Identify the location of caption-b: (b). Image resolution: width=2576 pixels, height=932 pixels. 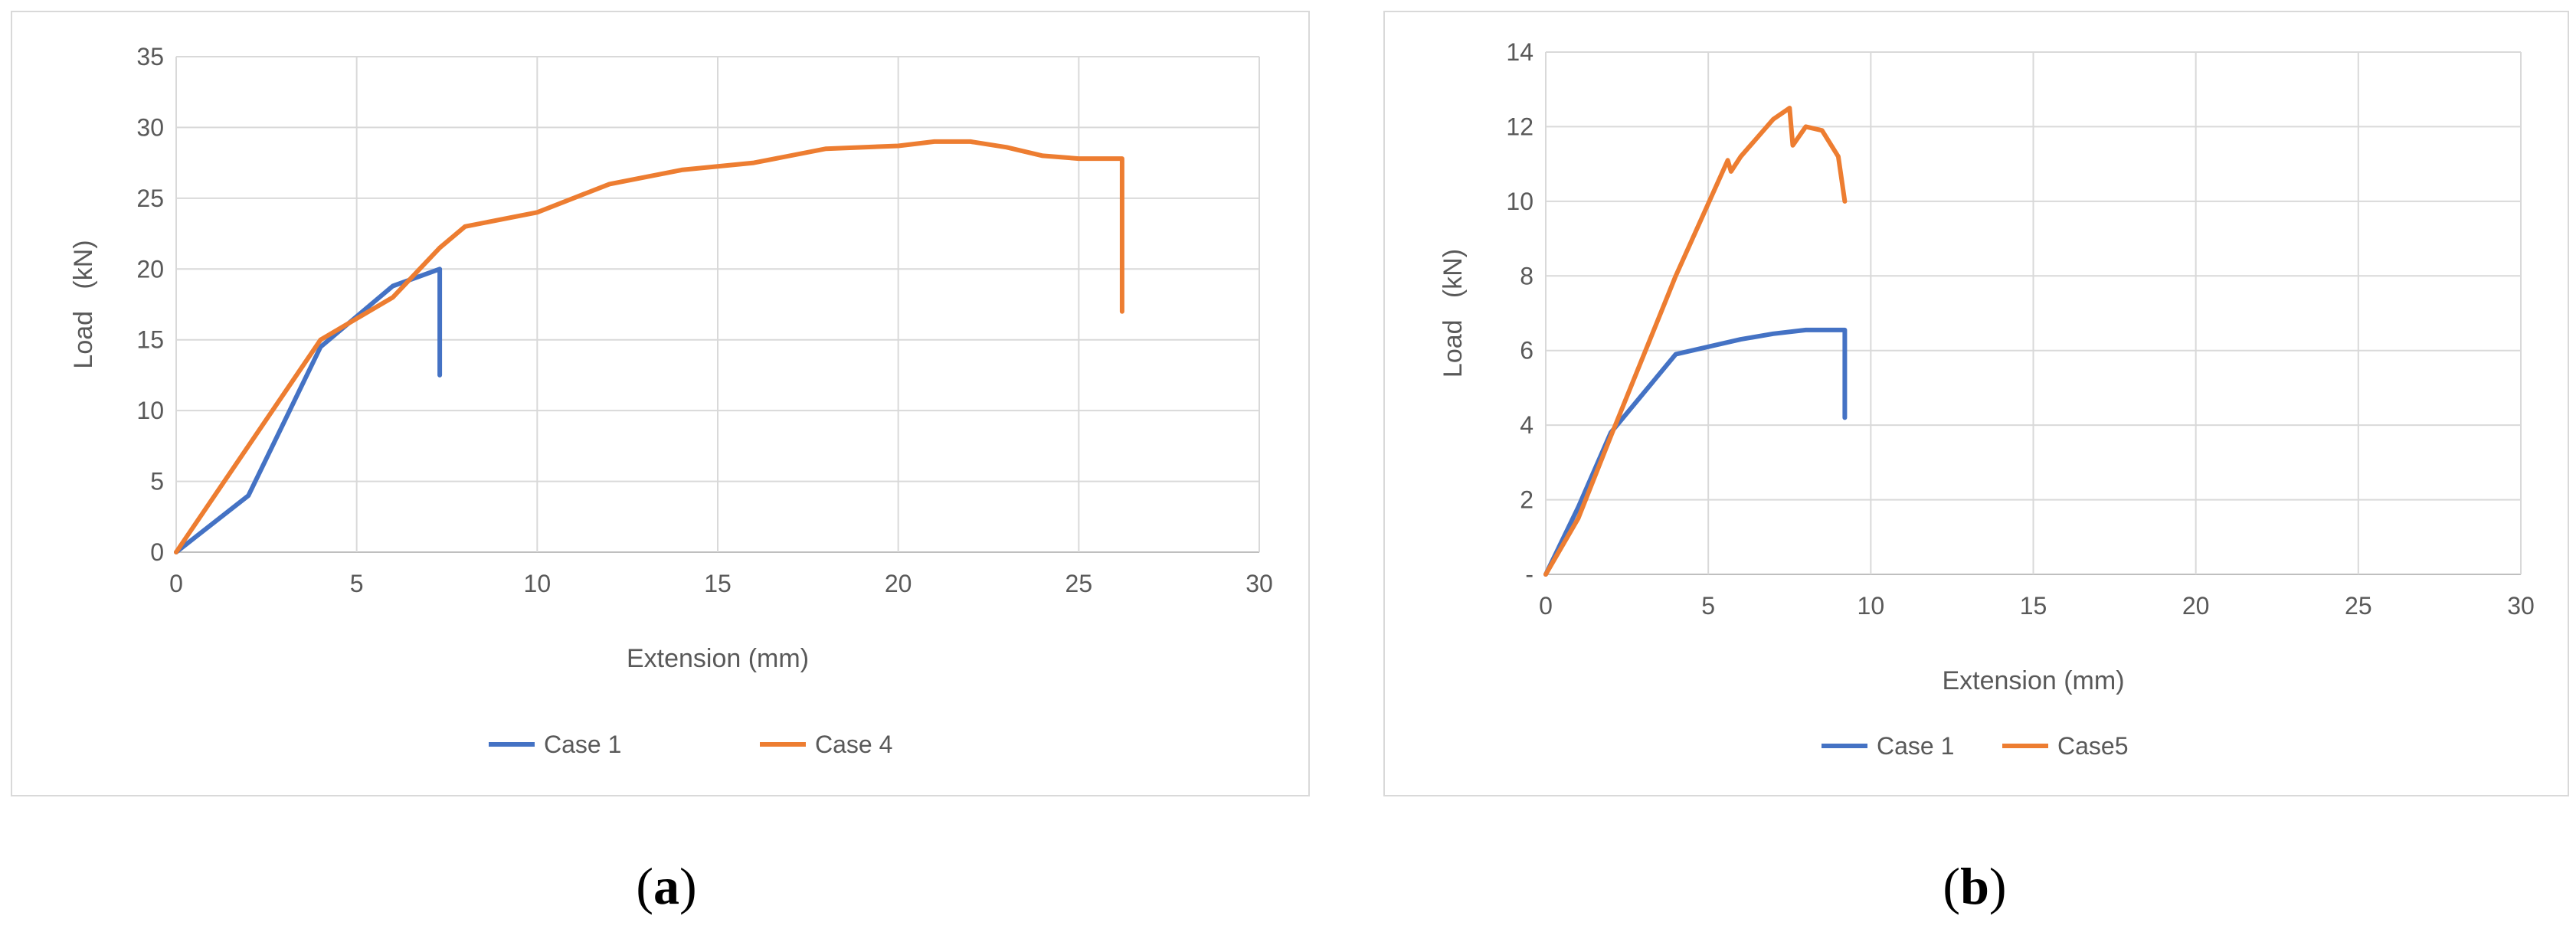
(1975, 886).